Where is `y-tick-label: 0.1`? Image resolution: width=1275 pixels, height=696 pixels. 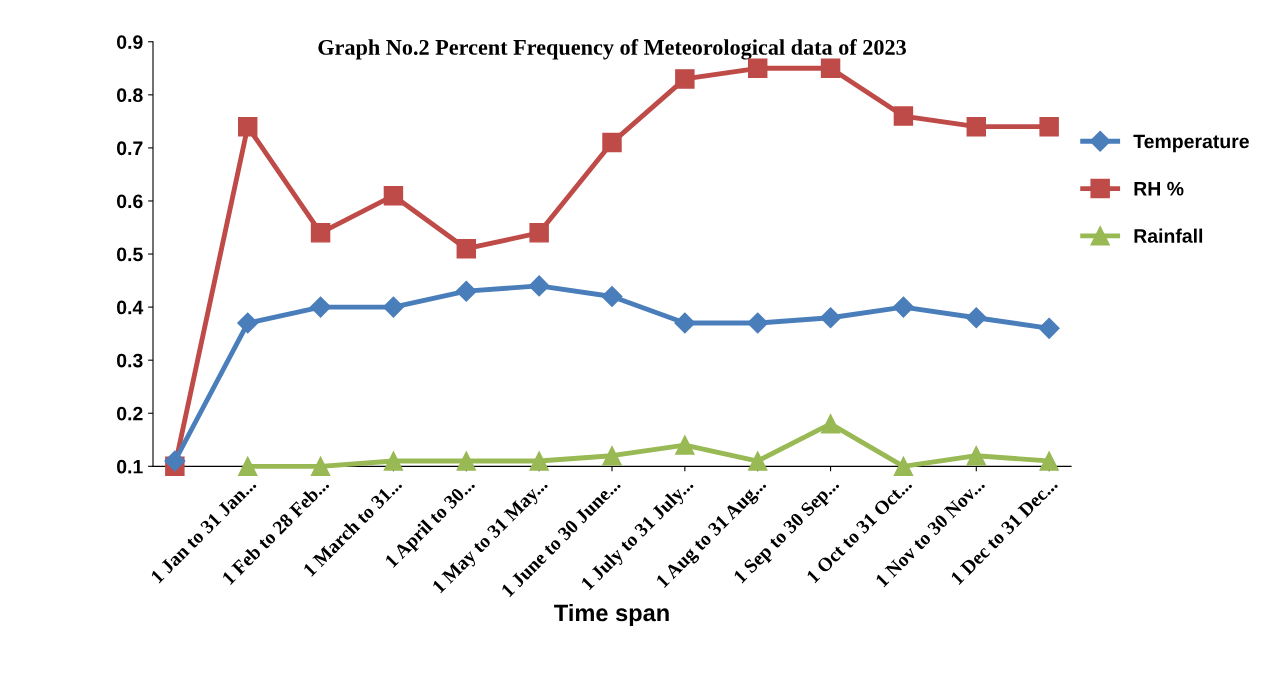 y-tick-label: 0.1 is located at coordinates (130, 466).